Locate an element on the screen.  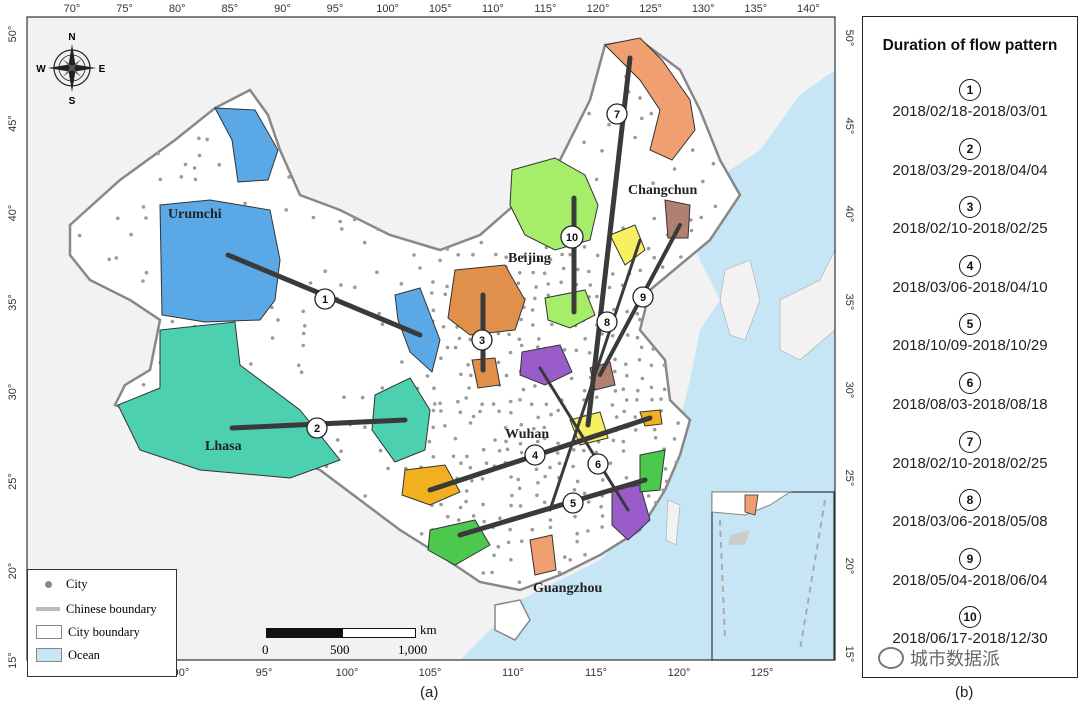
wechat-icon is located at coordinates (891, 658).